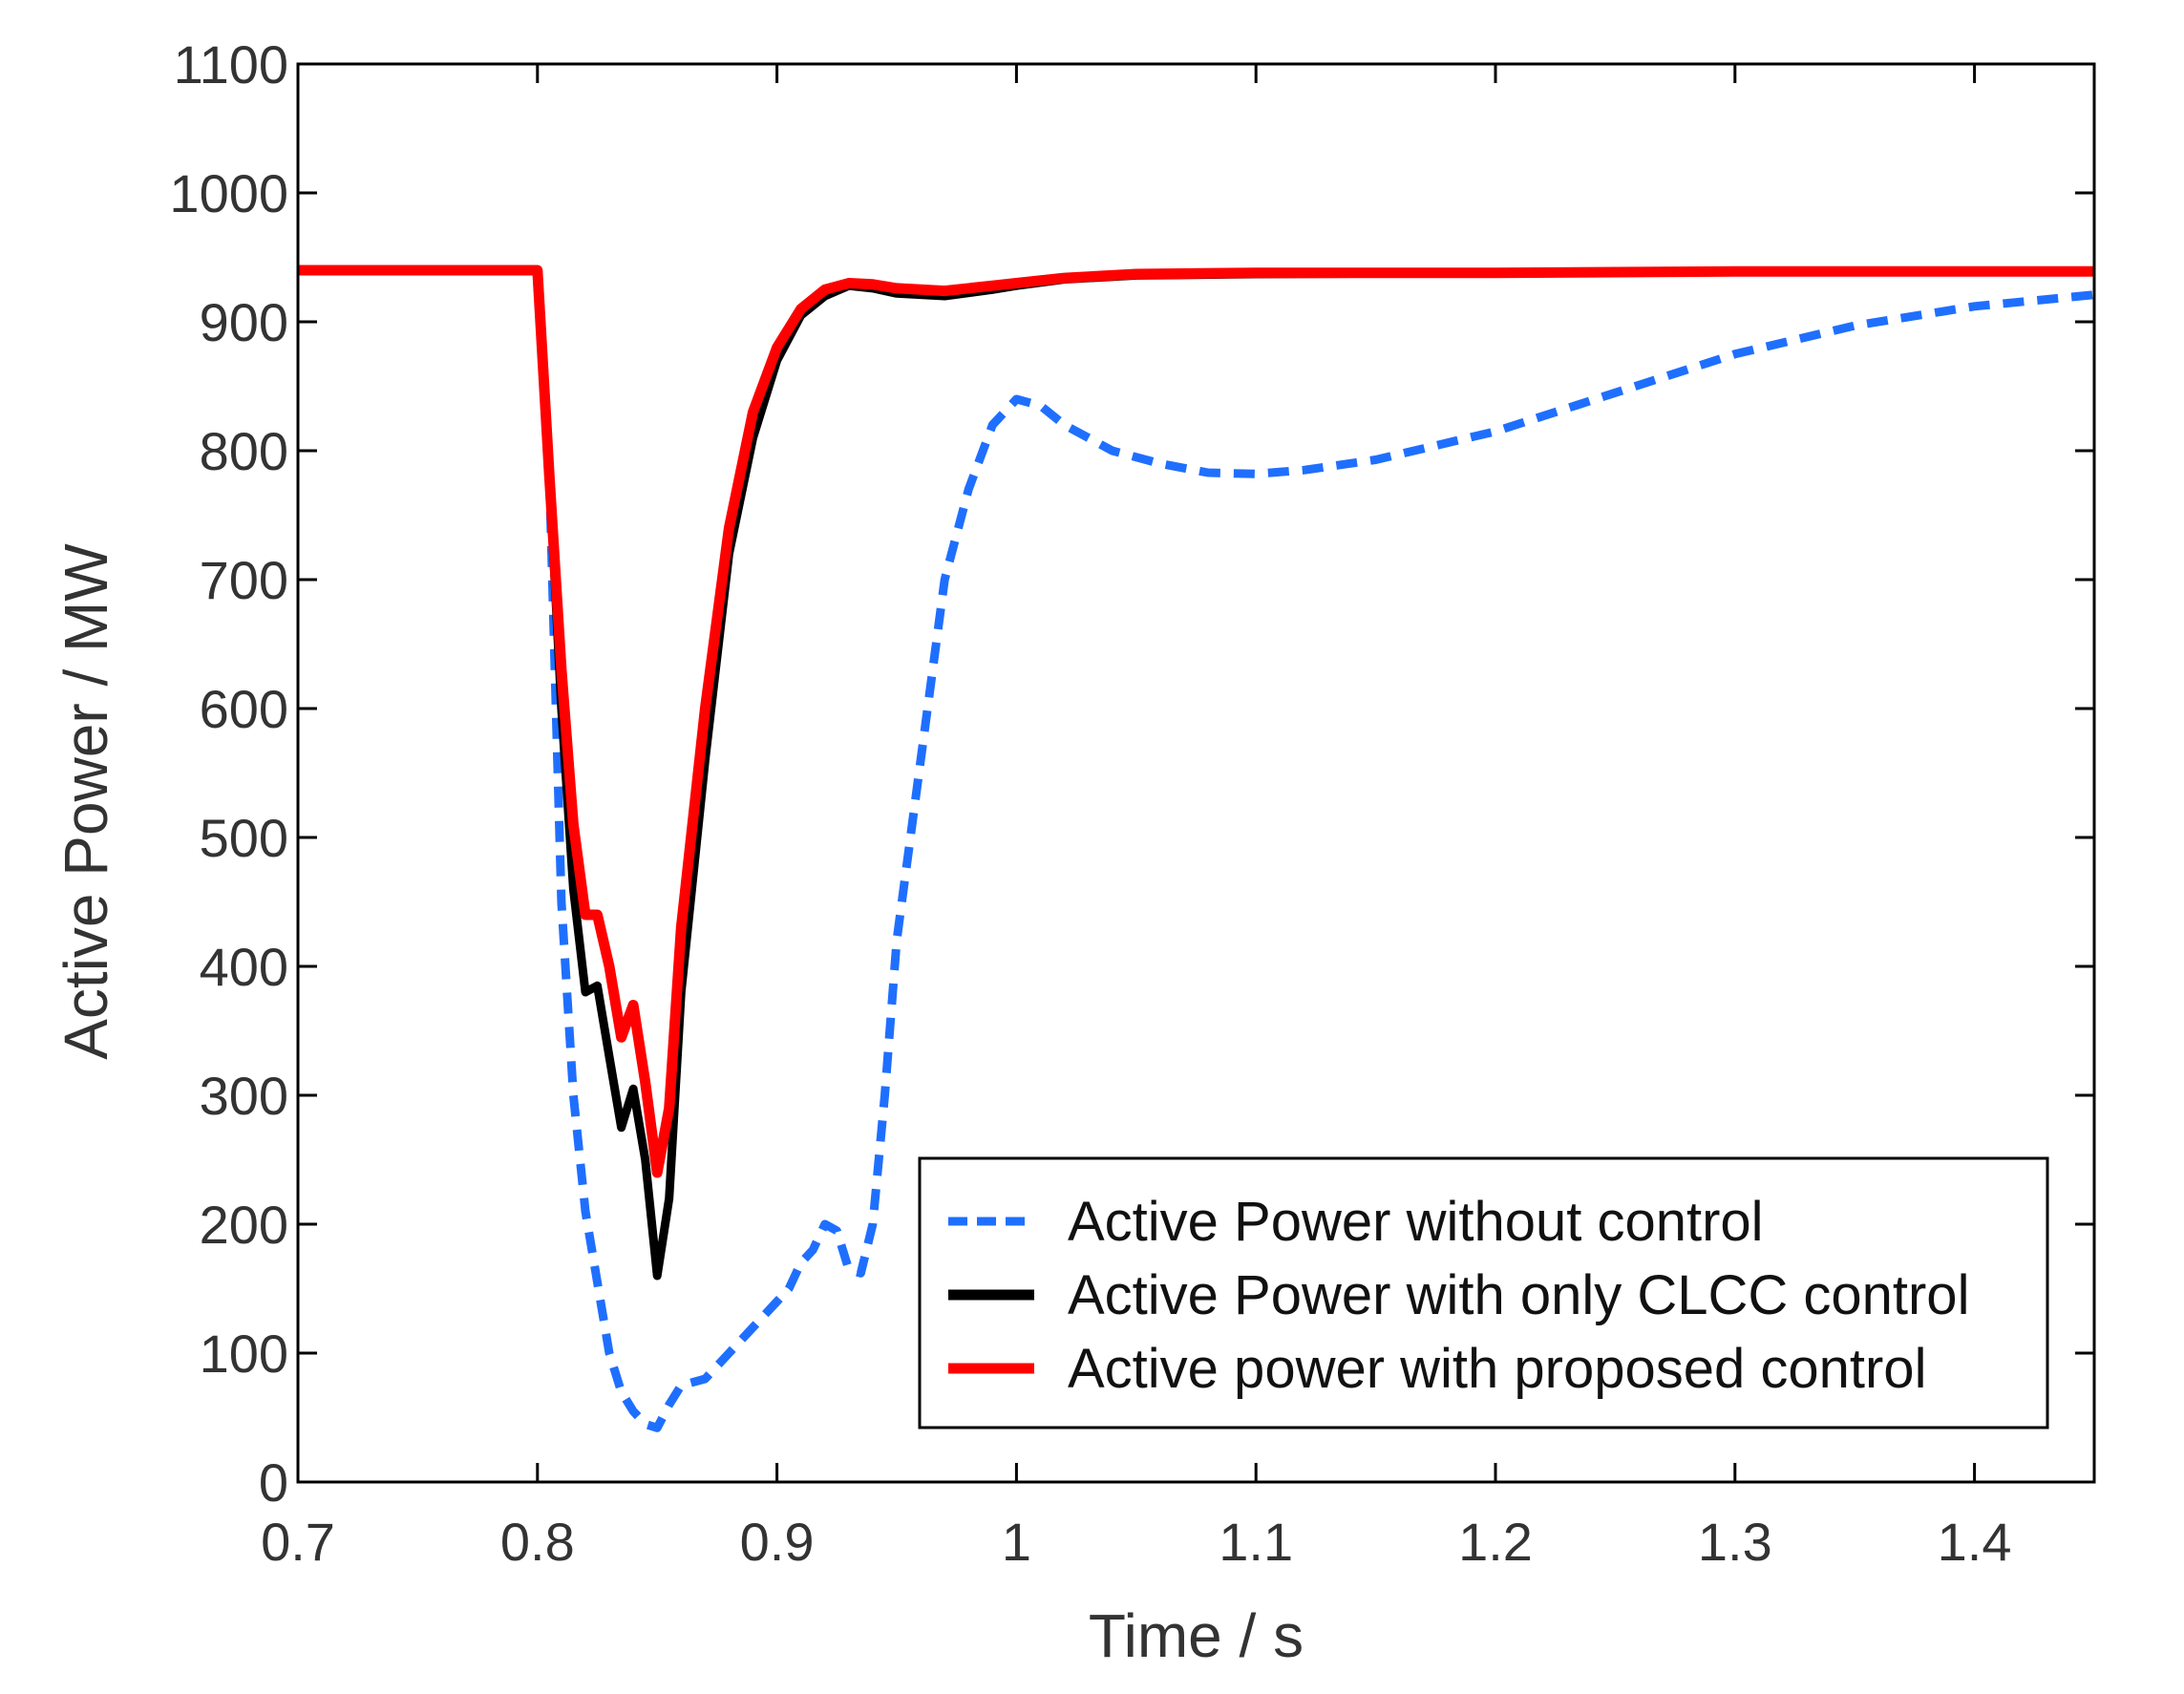 The image size is (2184, 1694). Describe the element at coordinates (537, 1542) in the screenshot. I see `x-tick-label: 0.8` at that location.